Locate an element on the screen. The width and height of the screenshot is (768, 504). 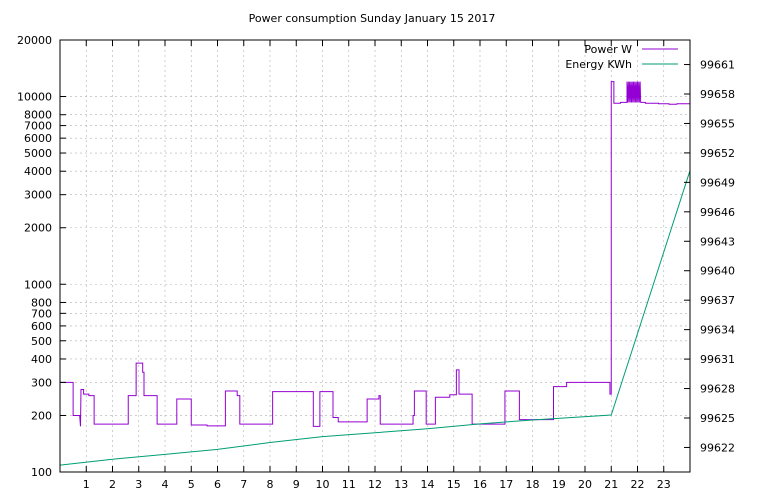
y-left-tick-label: 1000 is located at coordinates (38, 284).